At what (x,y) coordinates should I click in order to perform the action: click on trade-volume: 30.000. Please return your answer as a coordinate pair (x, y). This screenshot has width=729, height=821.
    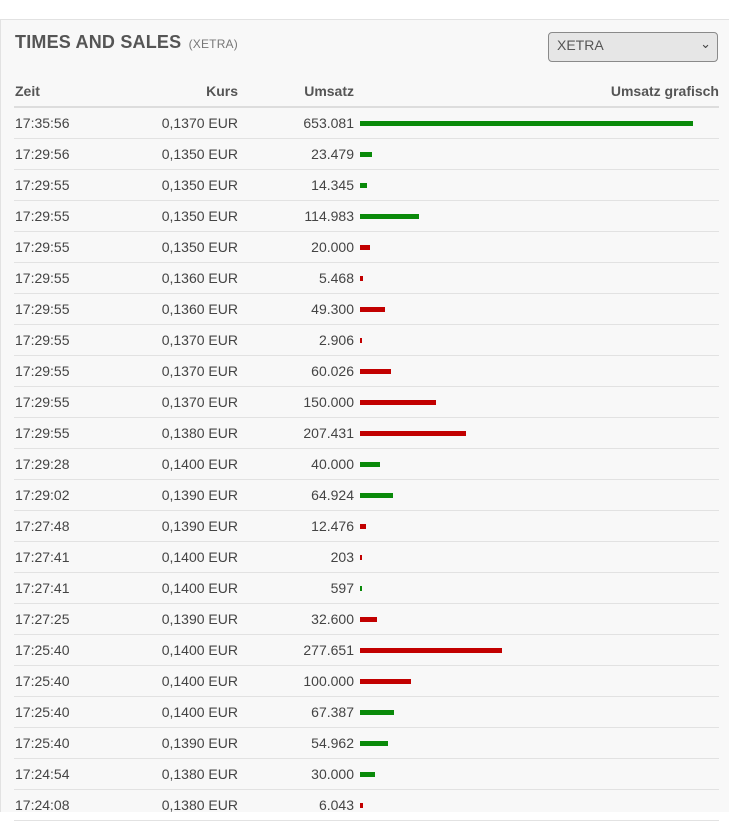
    Looking at the image, I should click on (296, 774).